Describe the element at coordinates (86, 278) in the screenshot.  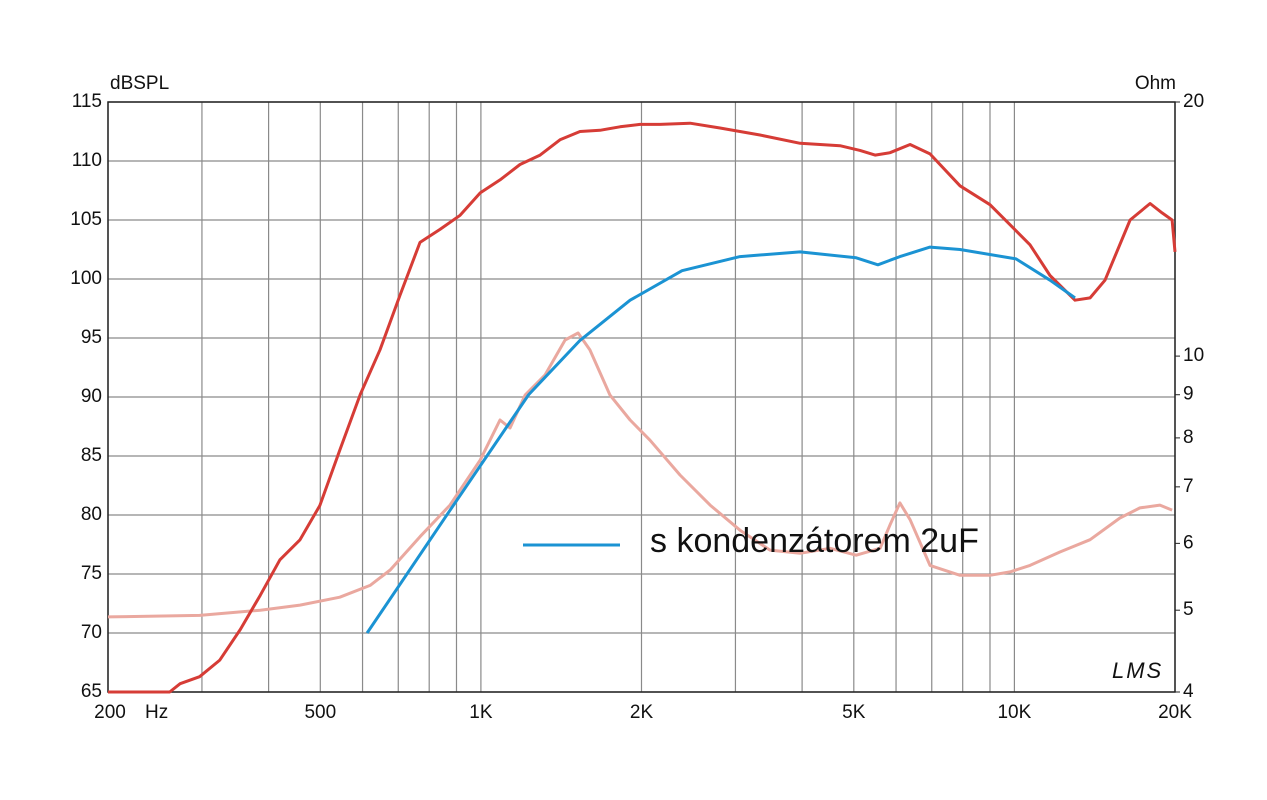
I see `y-tick-label: 100` at that location.